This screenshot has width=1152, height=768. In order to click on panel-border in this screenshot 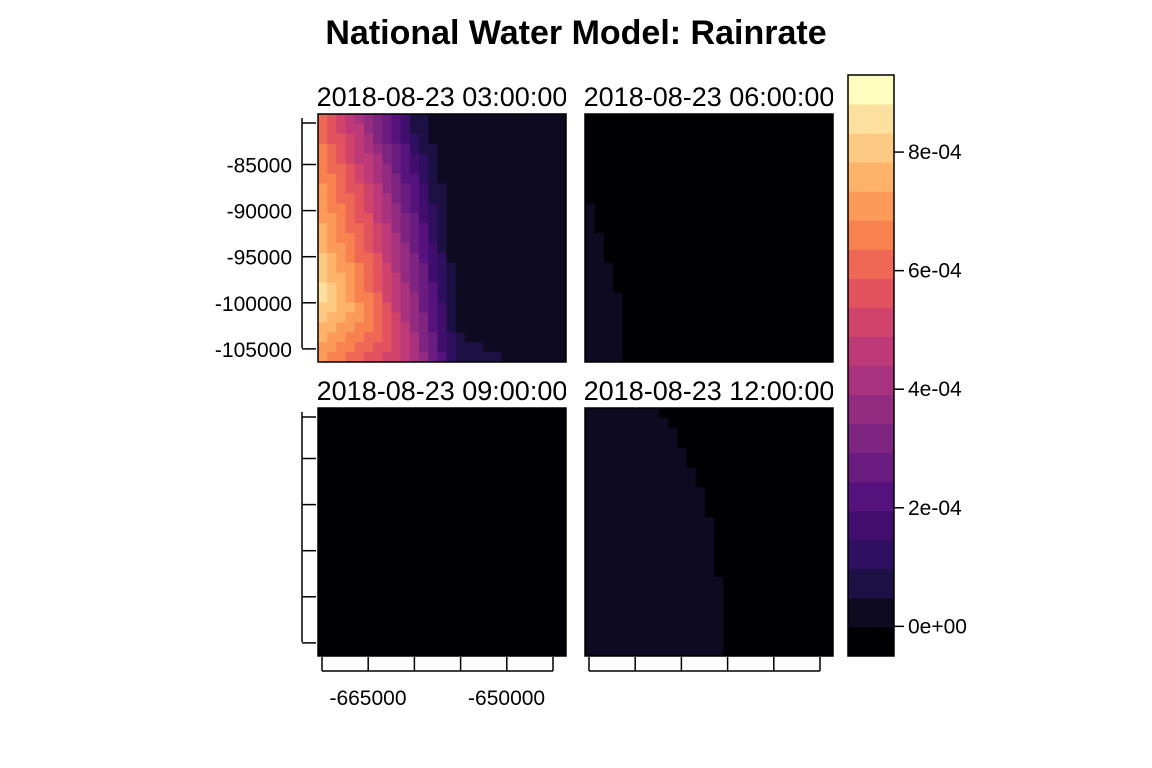, I will do `click(709, 532)`.